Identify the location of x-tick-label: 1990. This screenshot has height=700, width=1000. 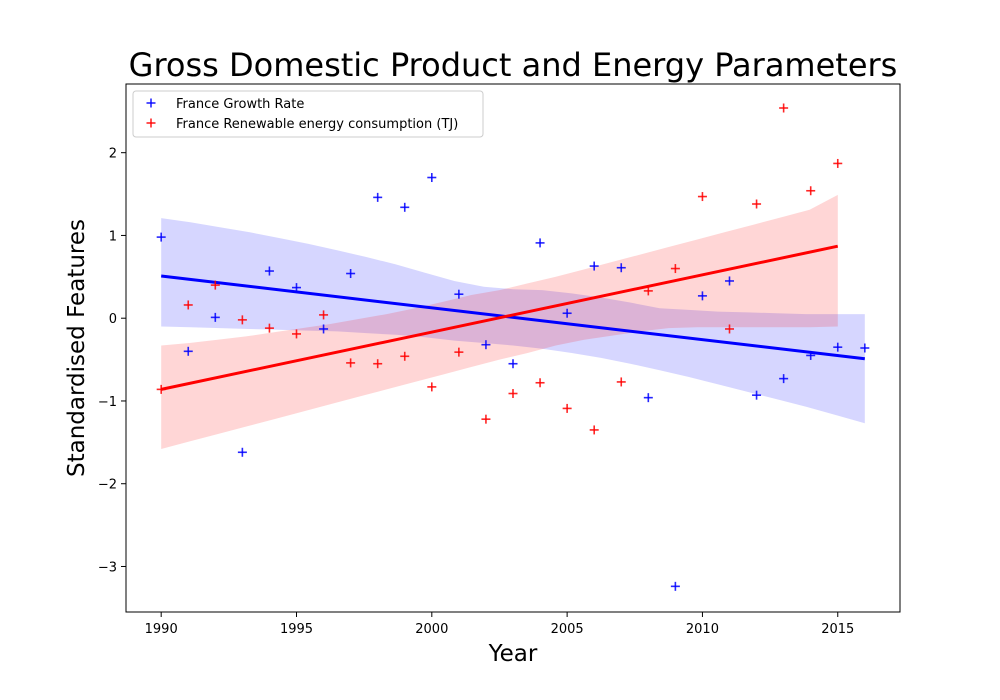
(161, 629).